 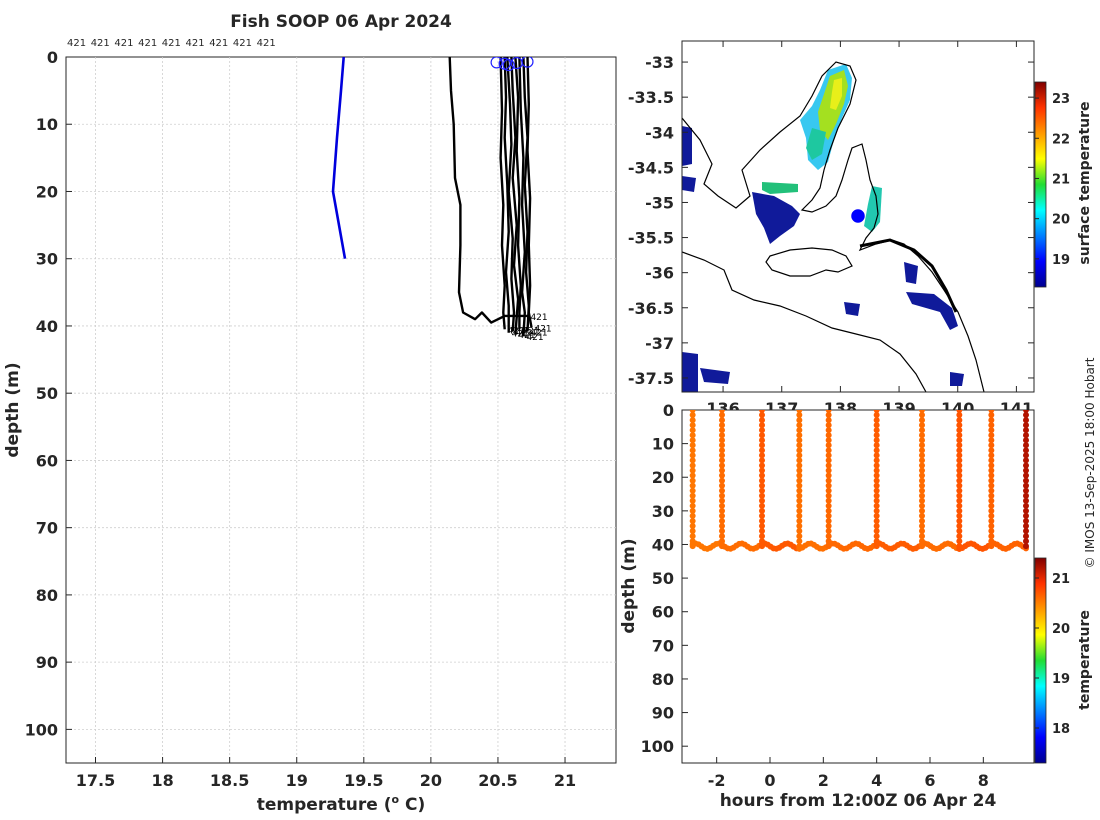 What do you see at coordinates (41, 729) in the screenshot?
I see `profile-ytick-label: 100` at bounding box center [41, 729].